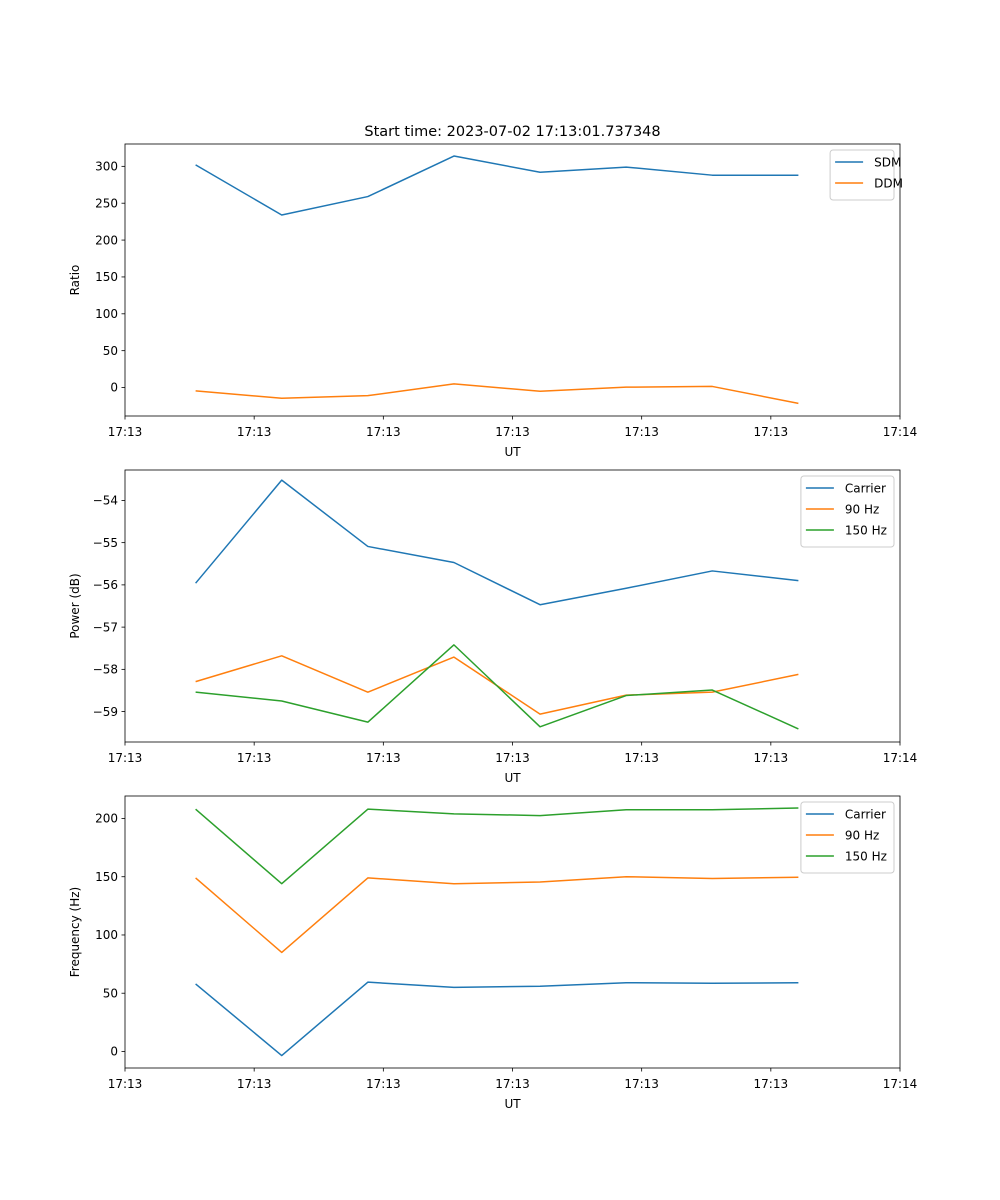 The image size is (1000, 1200). I want to click on y-tick-label: −55, so click(105, 543).